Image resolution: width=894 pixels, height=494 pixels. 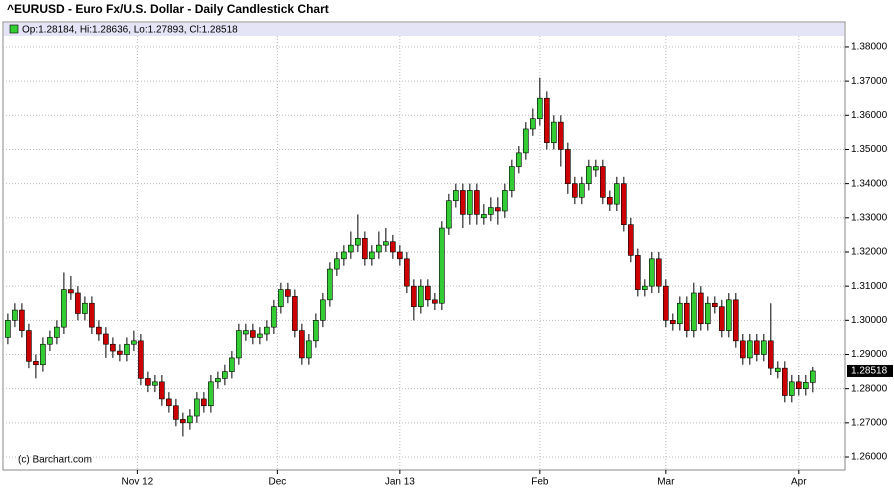 What do you see at coordinates (277, 482) in the screenshot?
I see `x-tick-label: Dec` at bounding box center [277, 482].